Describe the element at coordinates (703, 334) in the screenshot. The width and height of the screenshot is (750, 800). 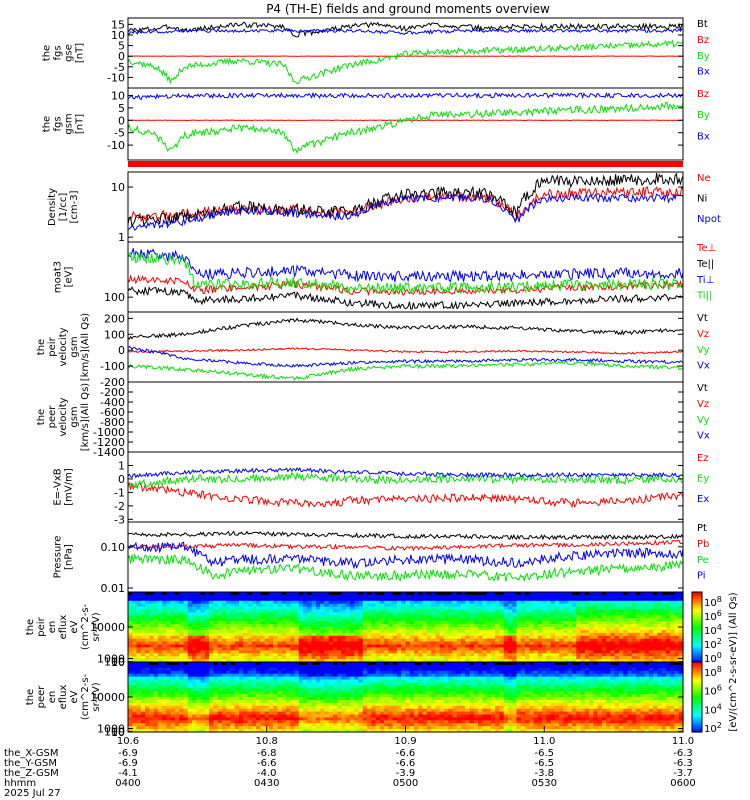
I see `legend-label-vz: Vz` at that location.